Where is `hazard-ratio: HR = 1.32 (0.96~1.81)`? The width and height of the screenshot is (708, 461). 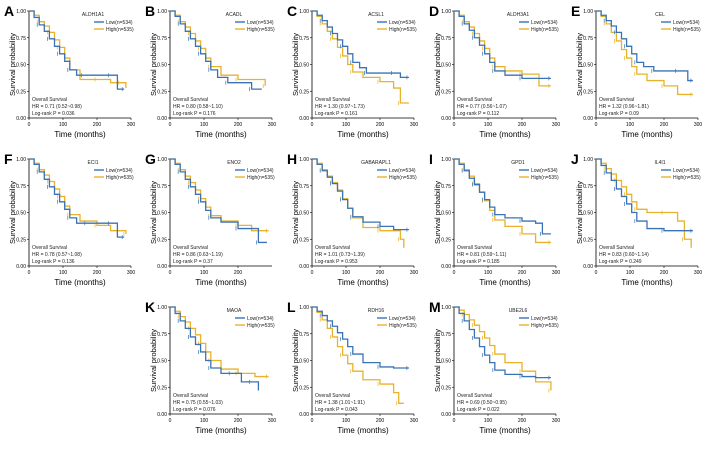
hazard-ratio: HR = 1.32 (0.96~1.81) is located at coordinates (624, 107).